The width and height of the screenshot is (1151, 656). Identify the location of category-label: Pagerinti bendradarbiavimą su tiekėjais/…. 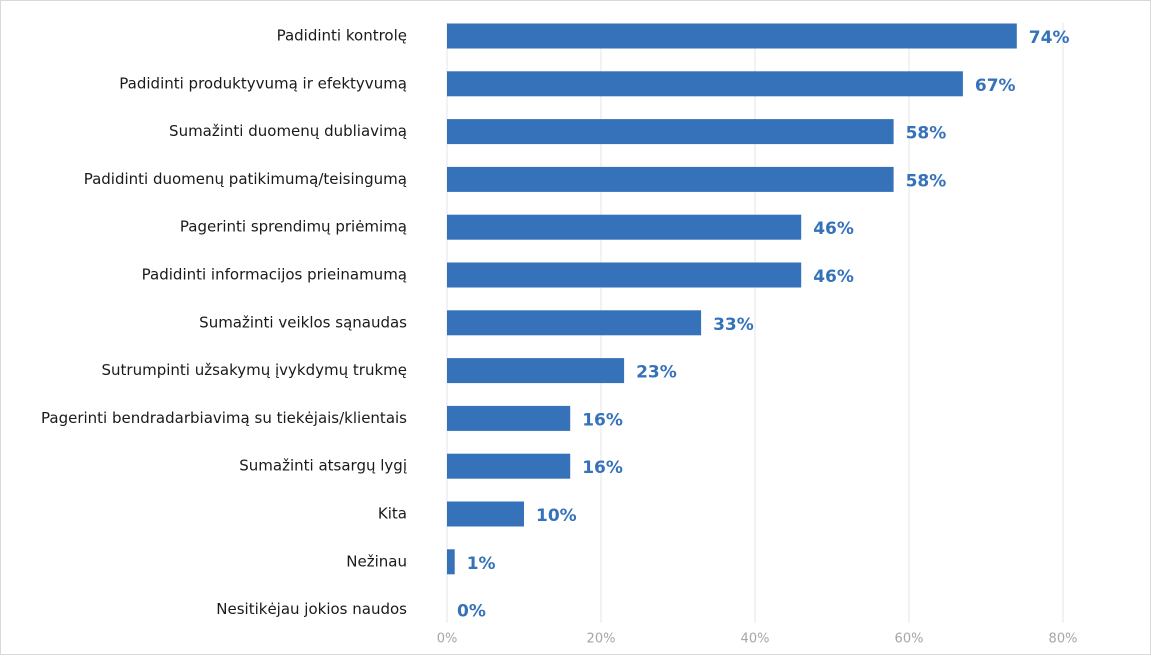
(224, 418).